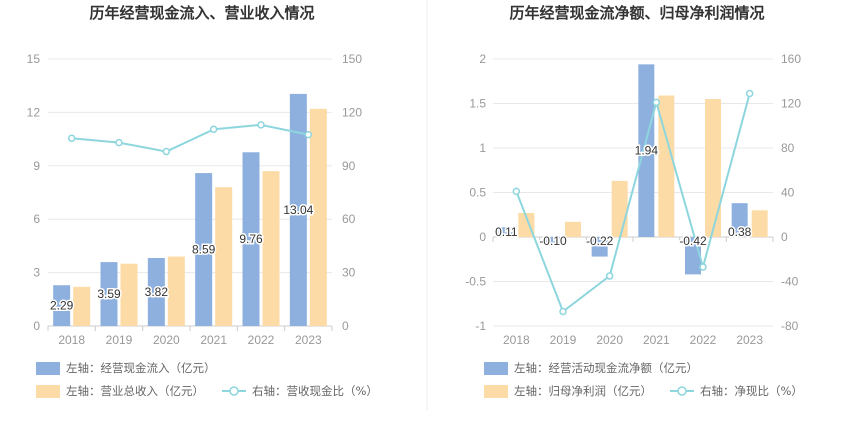 This screenshot has width=850, height=437. I want to click on left-axis-tick-label: 2, so click(482, 59).